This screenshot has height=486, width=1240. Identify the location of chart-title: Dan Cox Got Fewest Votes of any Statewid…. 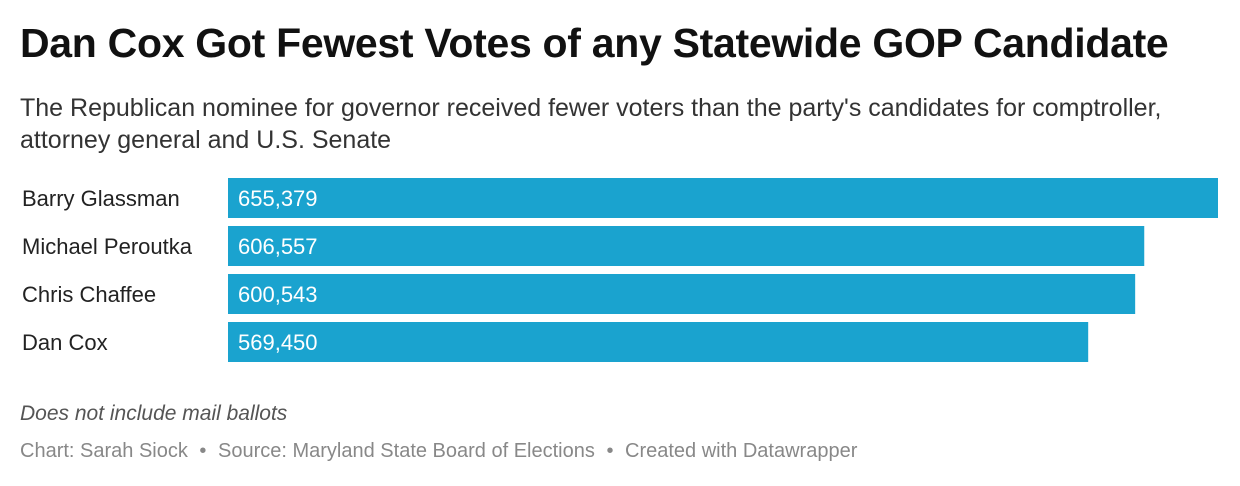
(594, 43).